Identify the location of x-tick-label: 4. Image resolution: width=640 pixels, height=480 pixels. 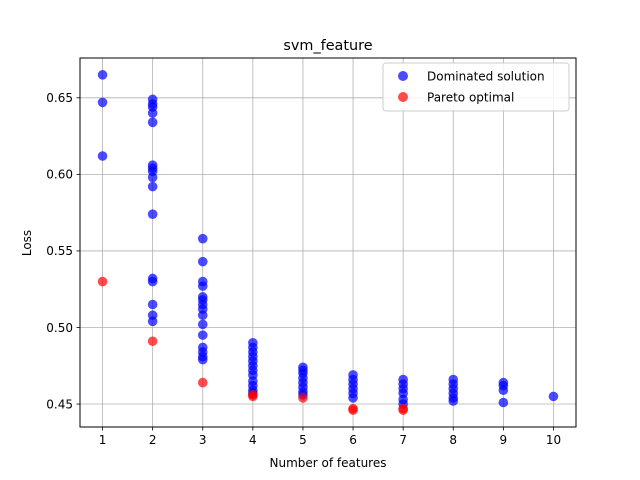
(253, 440).